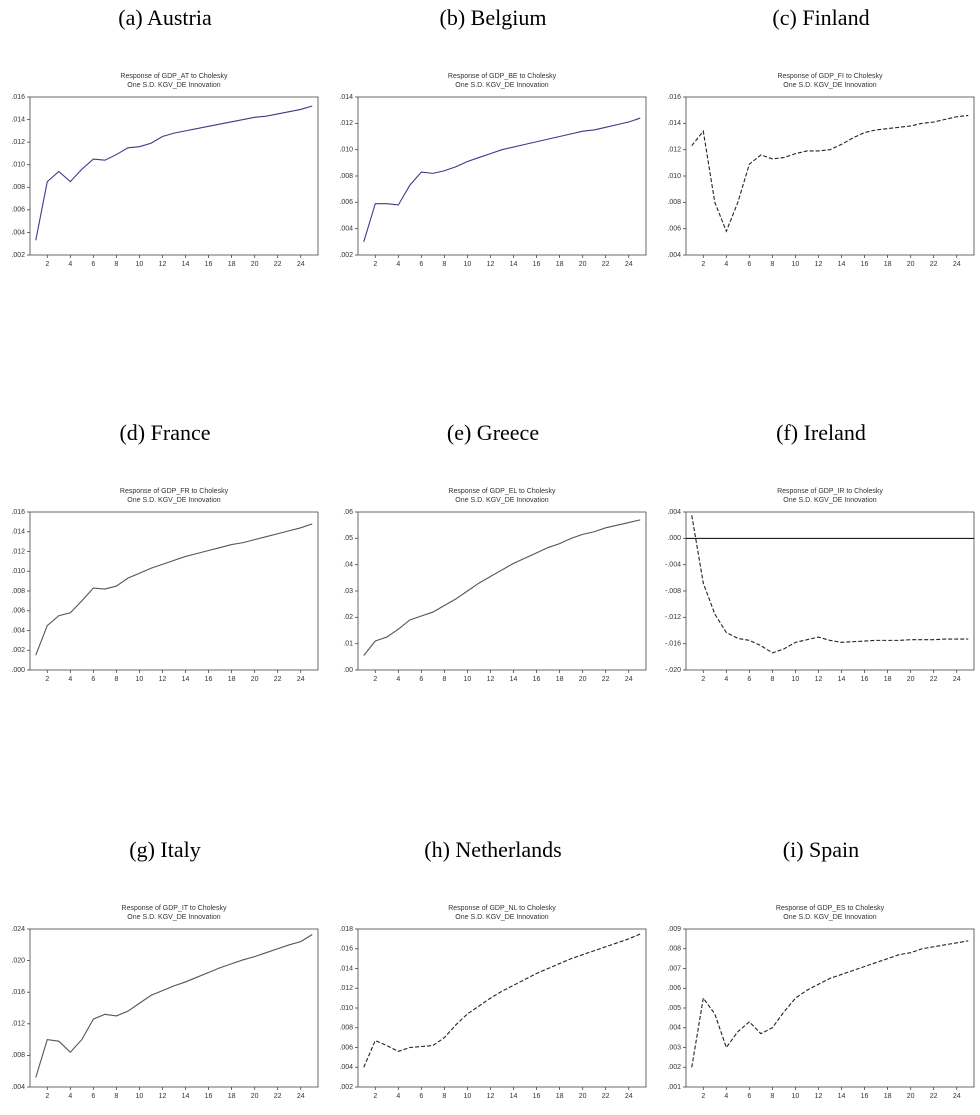 The image size is (980, 1115). What do you see at coordinates (502, 491) in the screenshot?
I see `chart-title: Response of GDP_EL to Cholesky` at bounding box center [502, 491].